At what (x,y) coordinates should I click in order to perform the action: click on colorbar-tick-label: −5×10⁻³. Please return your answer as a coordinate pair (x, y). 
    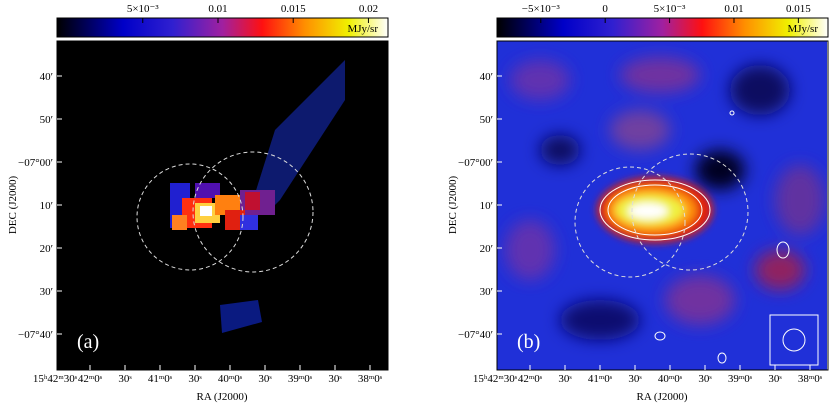
    Looking at the image, I should click on (541, 9).